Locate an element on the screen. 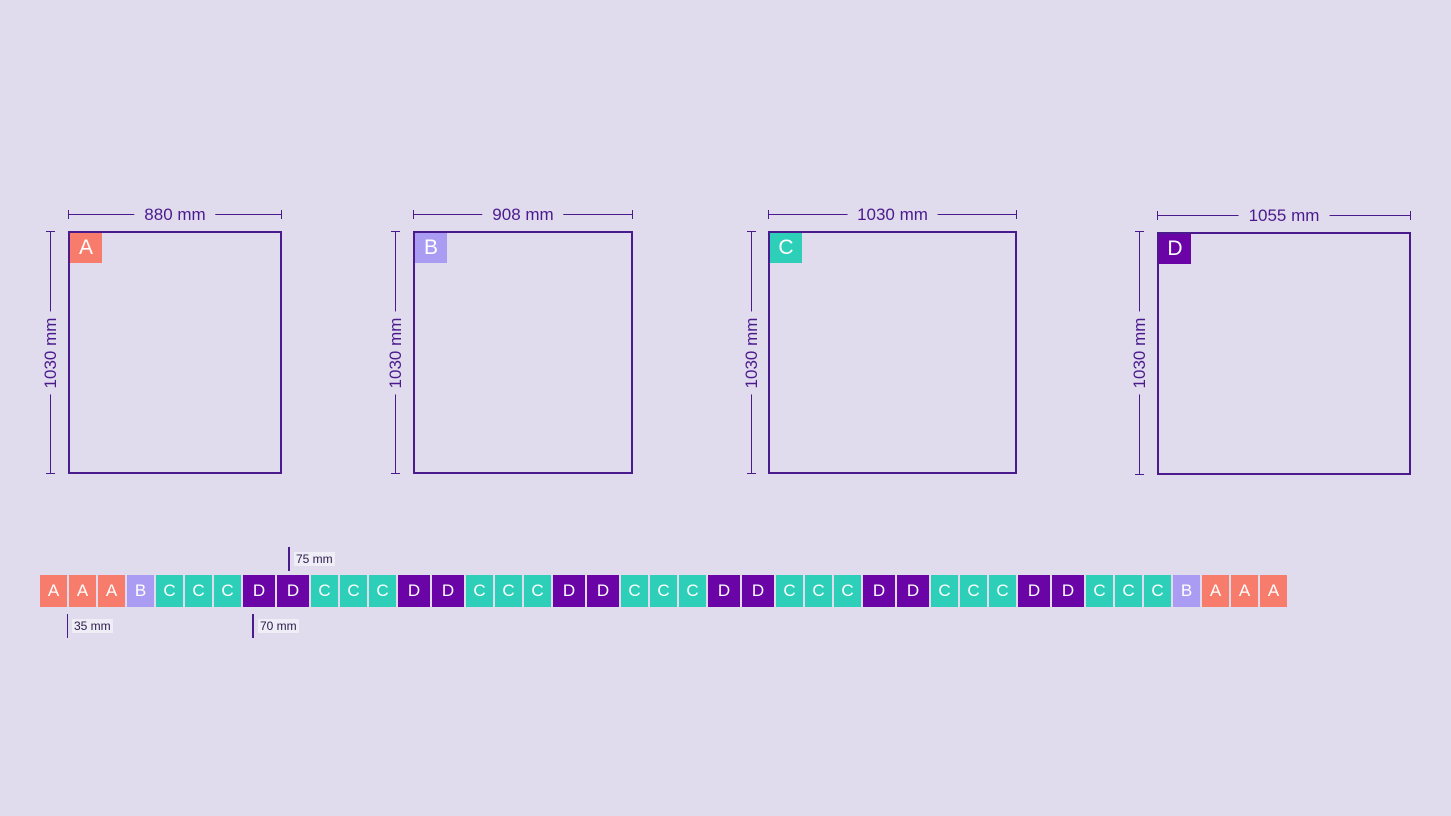 The width and height of the screenshot is (1451, 816). height-label-d: 1030 mm is located at coordinates (1140, 353).